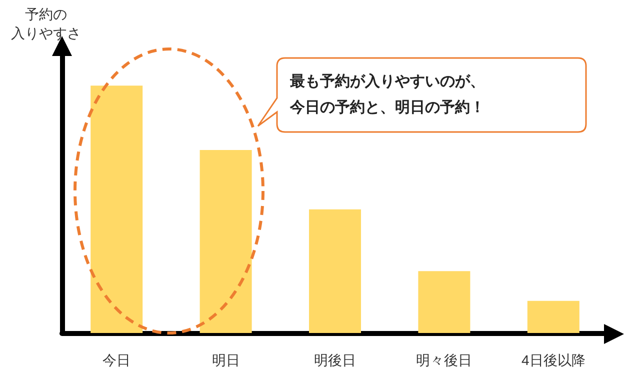  I want to click on annotation: 最も予約が入りやすいのが、今日の予約と、明日の予約！, so click(388, 94).